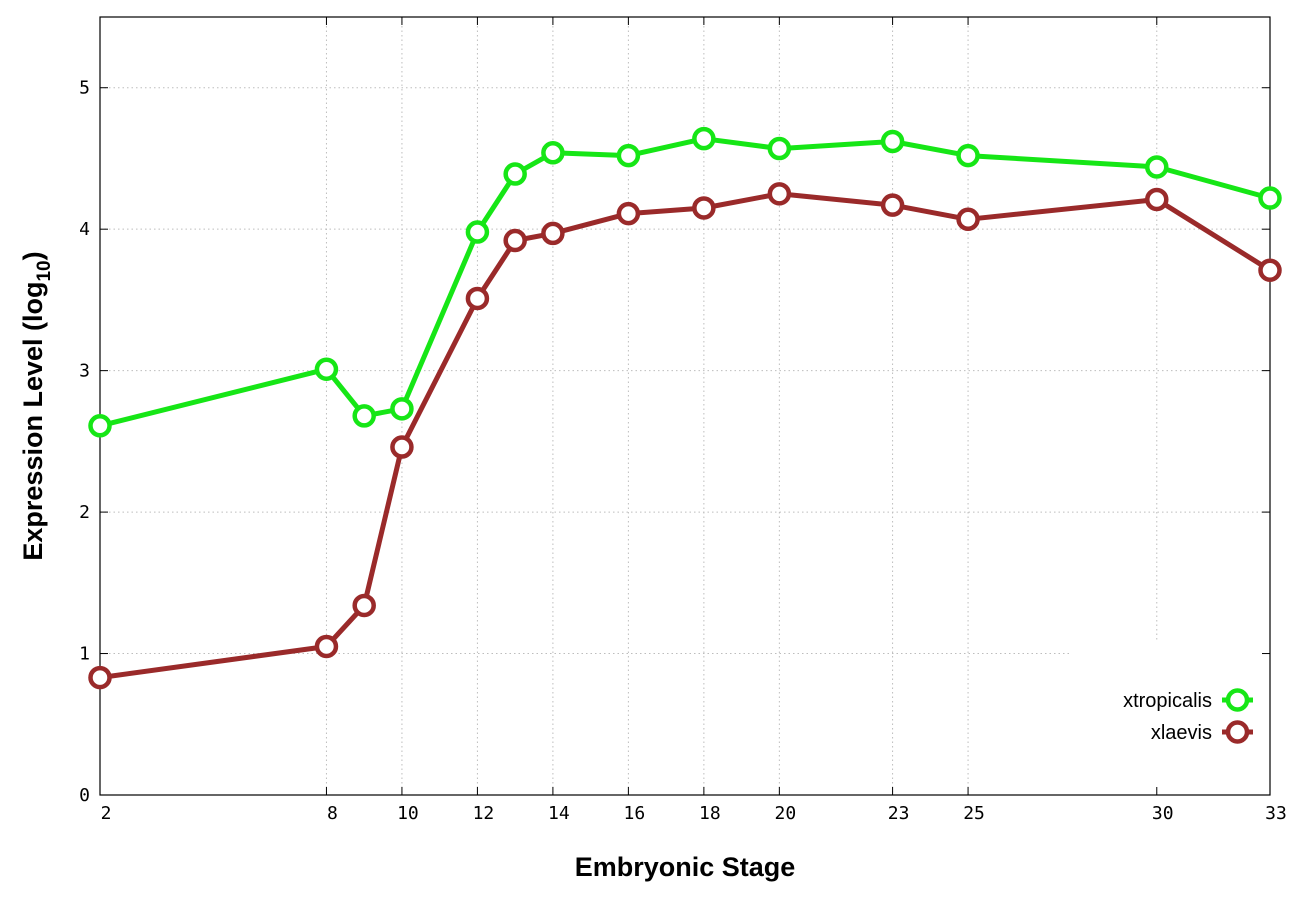 The height and width of the screenshot is (907, 1296). I want to click on x-tick-label: 20, so click(786, 813).